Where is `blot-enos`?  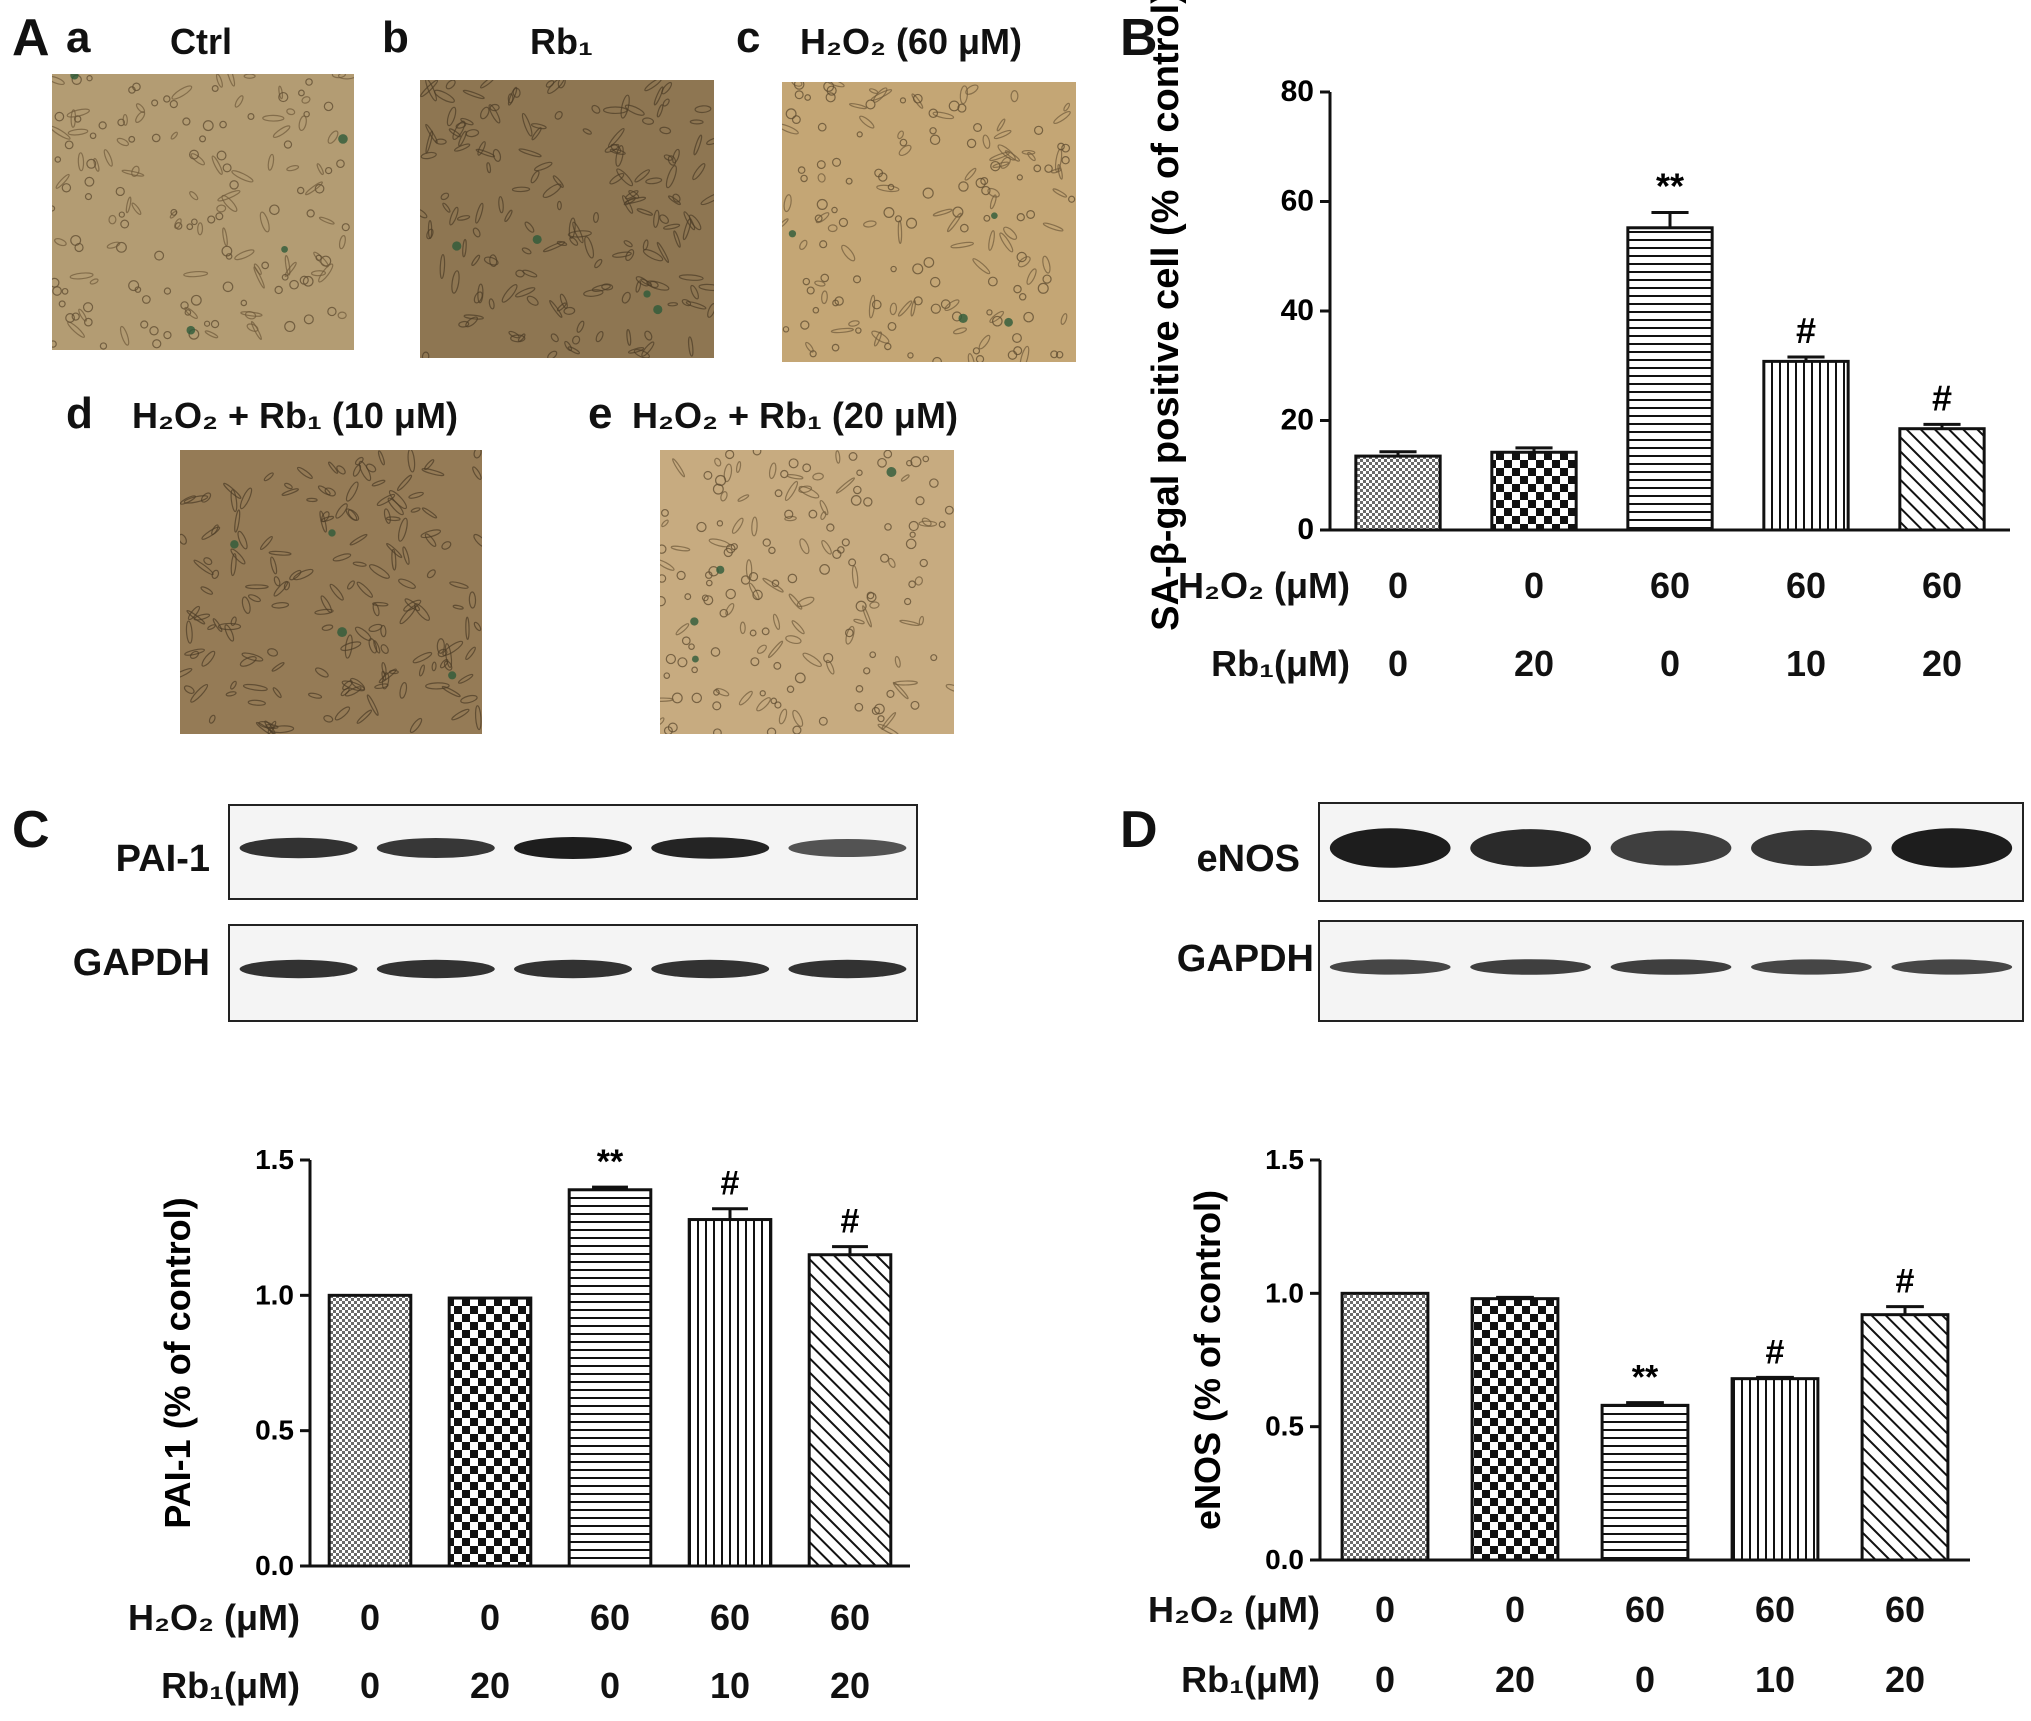
blot-enos is located at coordinates (1671, 852).